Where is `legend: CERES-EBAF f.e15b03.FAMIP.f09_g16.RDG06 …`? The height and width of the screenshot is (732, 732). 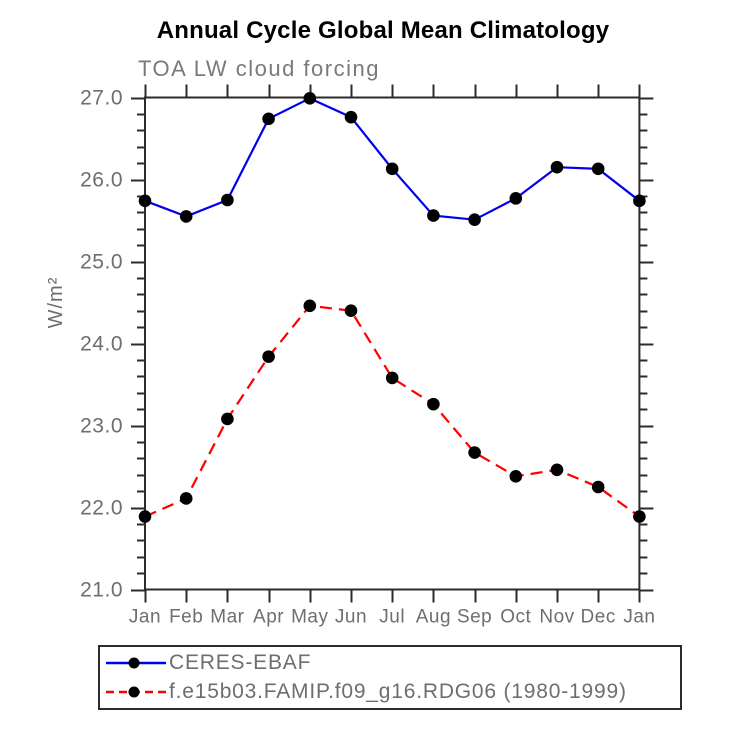
legend: CERES-EBAF f.e15b03.FAMIP.f09_g16.RDG06 … is located at coordinates (390, 677).